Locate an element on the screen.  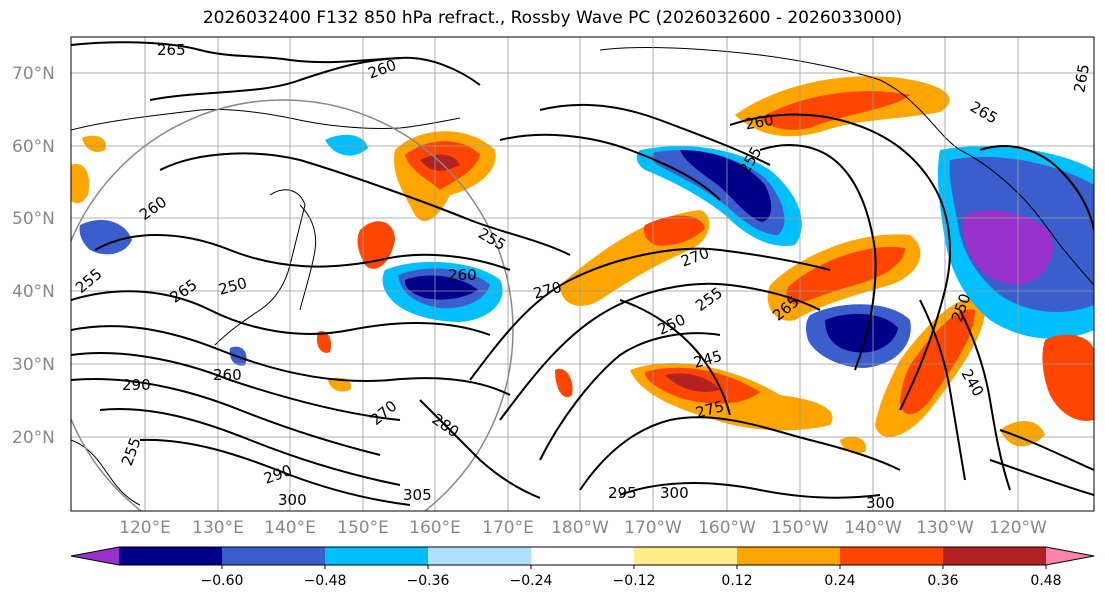
lon-label: 130°E is located at coordinates (218, 528).